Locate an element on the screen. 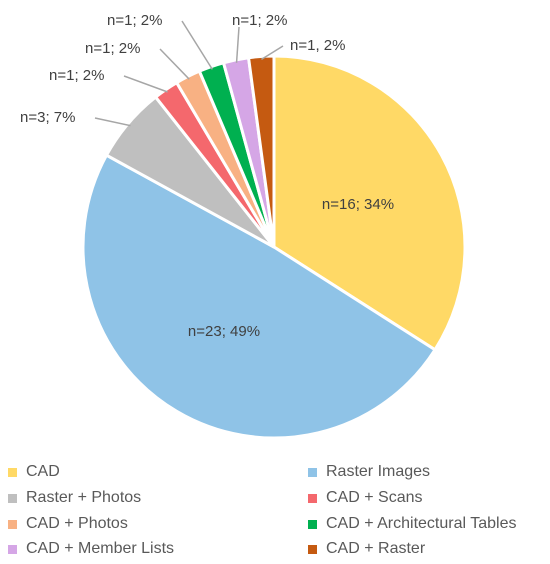  legend-item-cad-photos: CAD + Photos is located at coordinates (68, 524).